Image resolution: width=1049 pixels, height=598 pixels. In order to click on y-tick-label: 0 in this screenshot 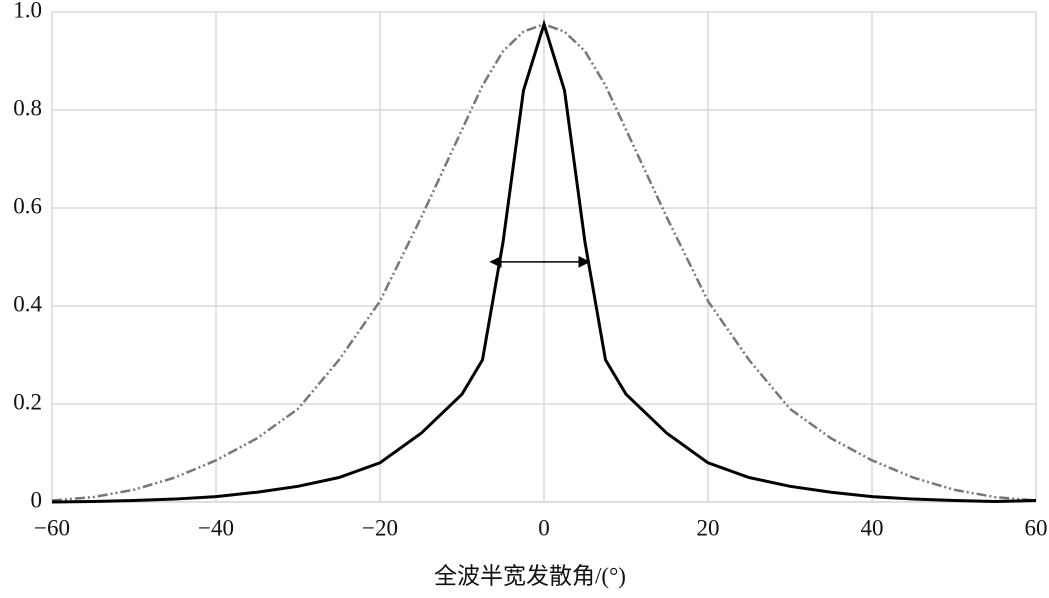, I will do `click(37, 499)`.